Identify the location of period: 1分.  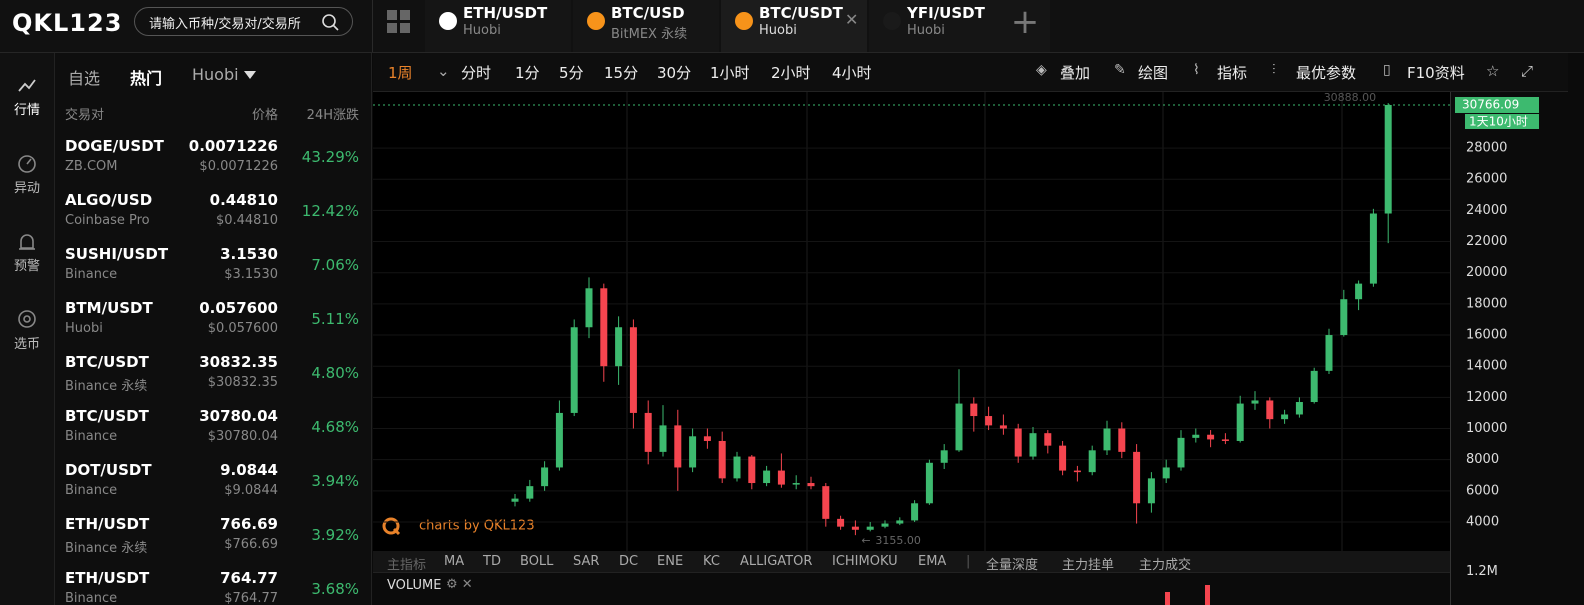
(527, 73).